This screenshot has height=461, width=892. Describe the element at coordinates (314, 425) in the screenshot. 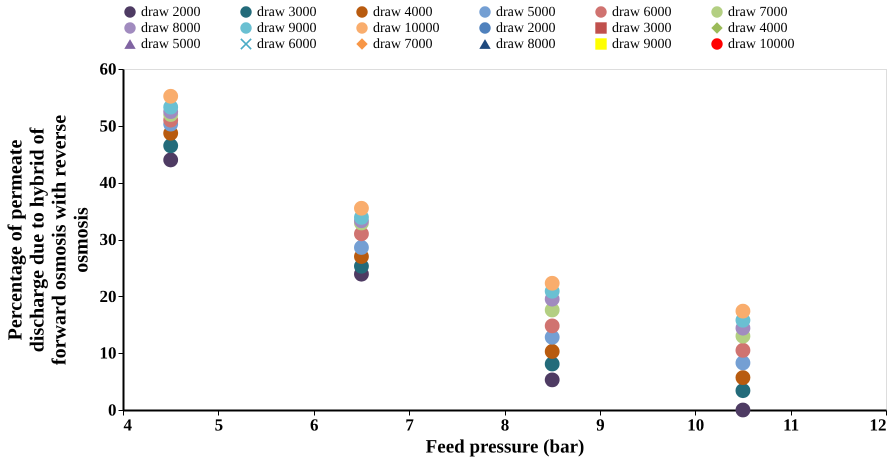

I see `x-tick-label: 6` at that location.